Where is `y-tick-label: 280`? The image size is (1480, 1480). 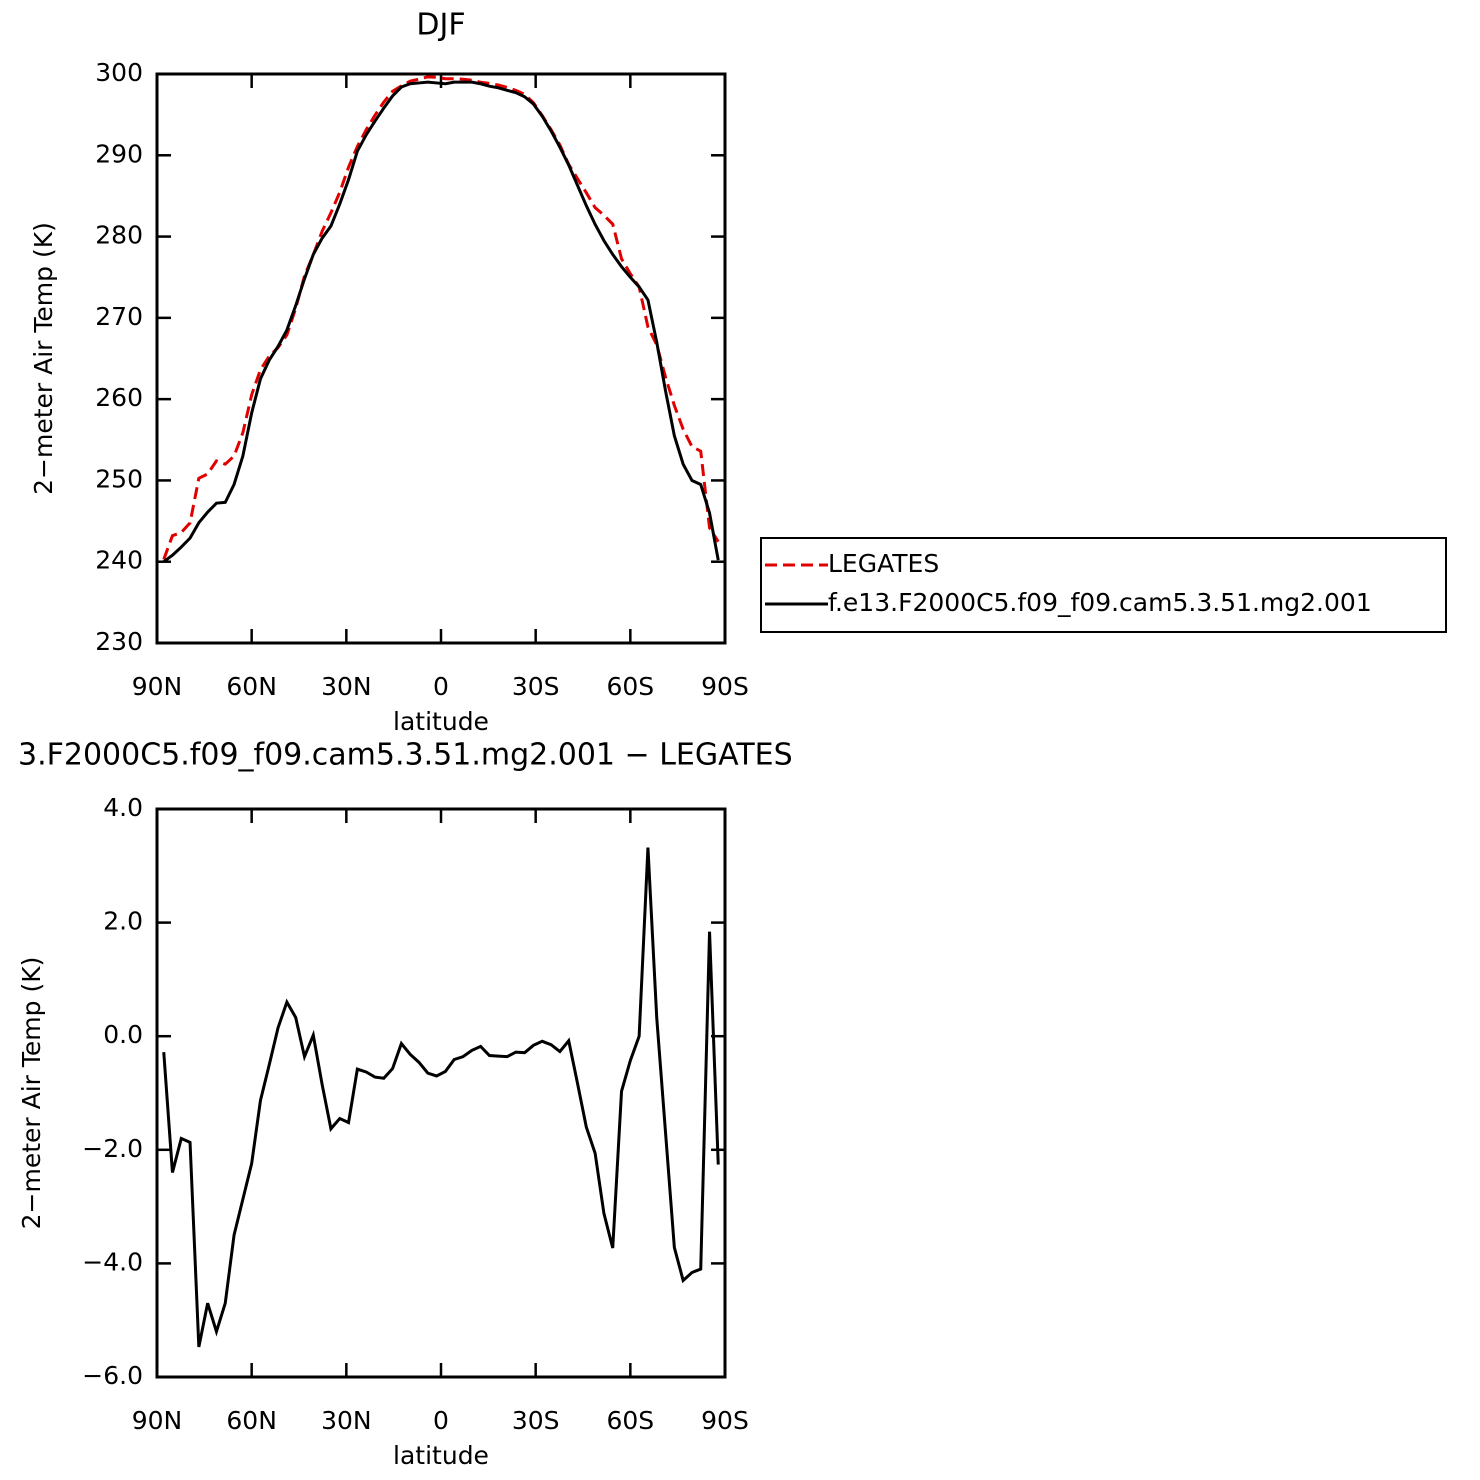
y-tick-label: 280 is located at coordinates (119, 235).